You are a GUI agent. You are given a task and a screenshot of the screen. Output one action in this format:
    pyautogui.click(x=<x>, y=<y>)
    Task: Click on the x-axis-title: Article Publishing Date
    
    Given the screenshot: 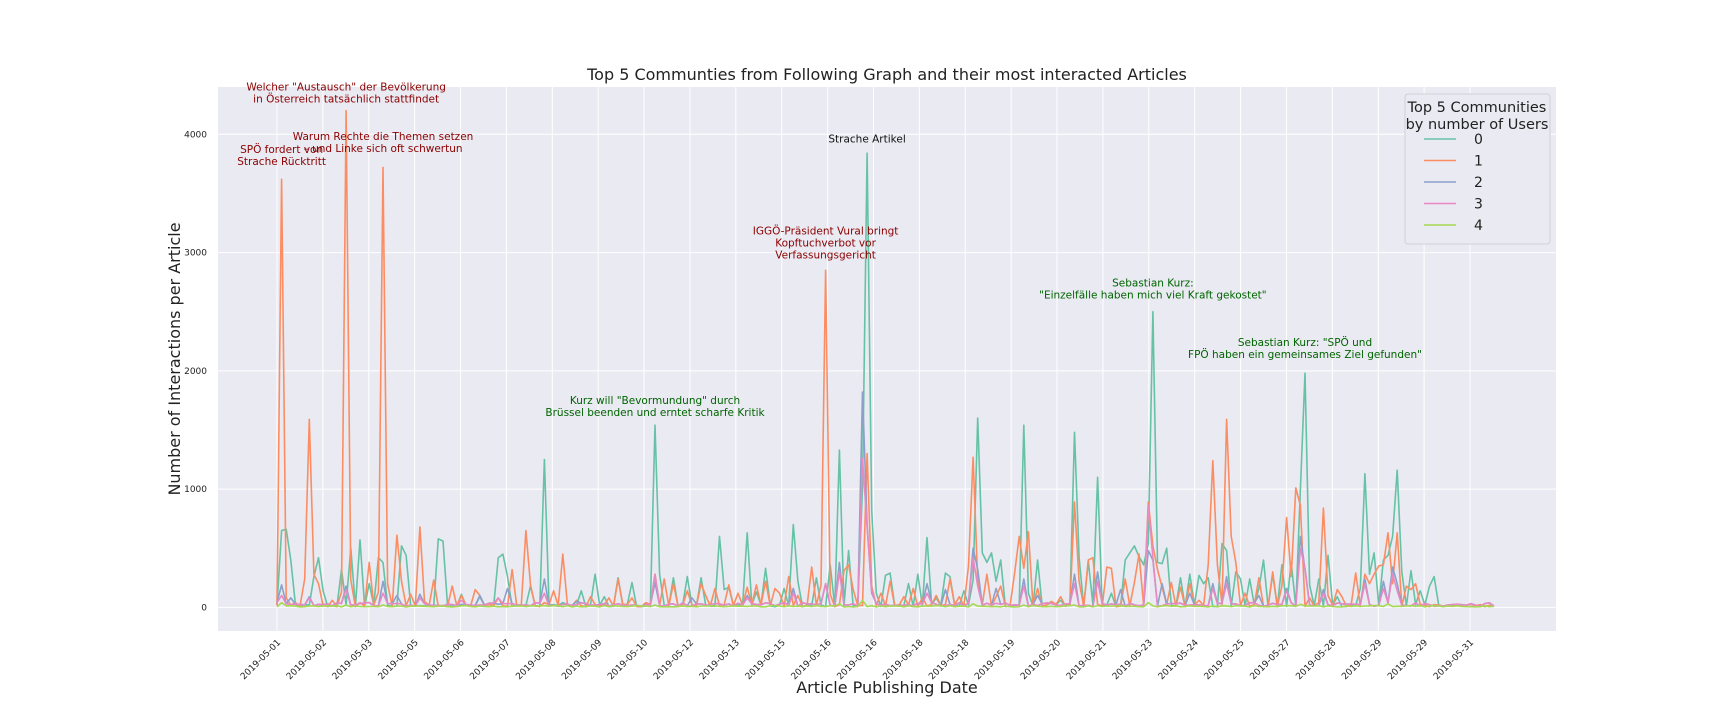 What is the action you would take?
    pyautogui.click(x=887, y=687)
    